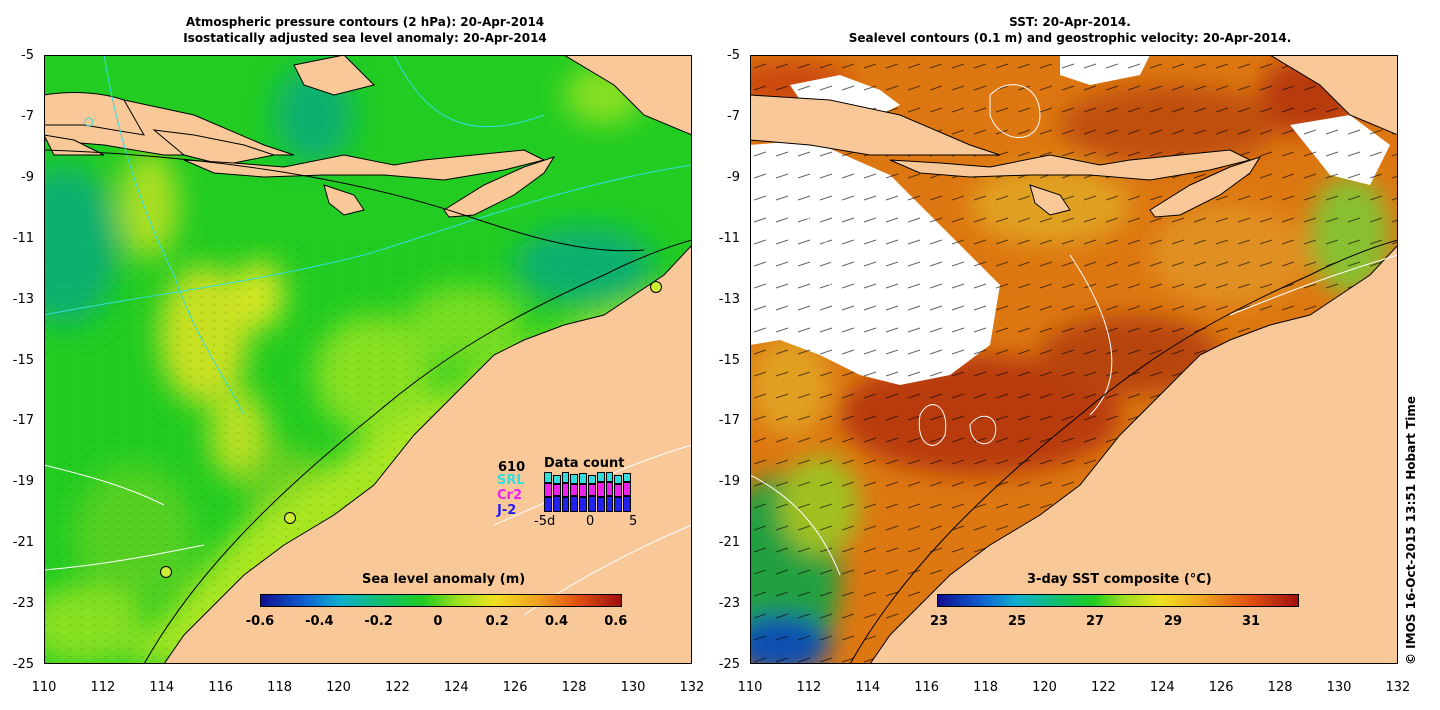 This screenshot has width=1440, height=710. Describe the element at coordinates (1280, 687) in the screenshot. I see `longitude-tick-label: 128` at that location.